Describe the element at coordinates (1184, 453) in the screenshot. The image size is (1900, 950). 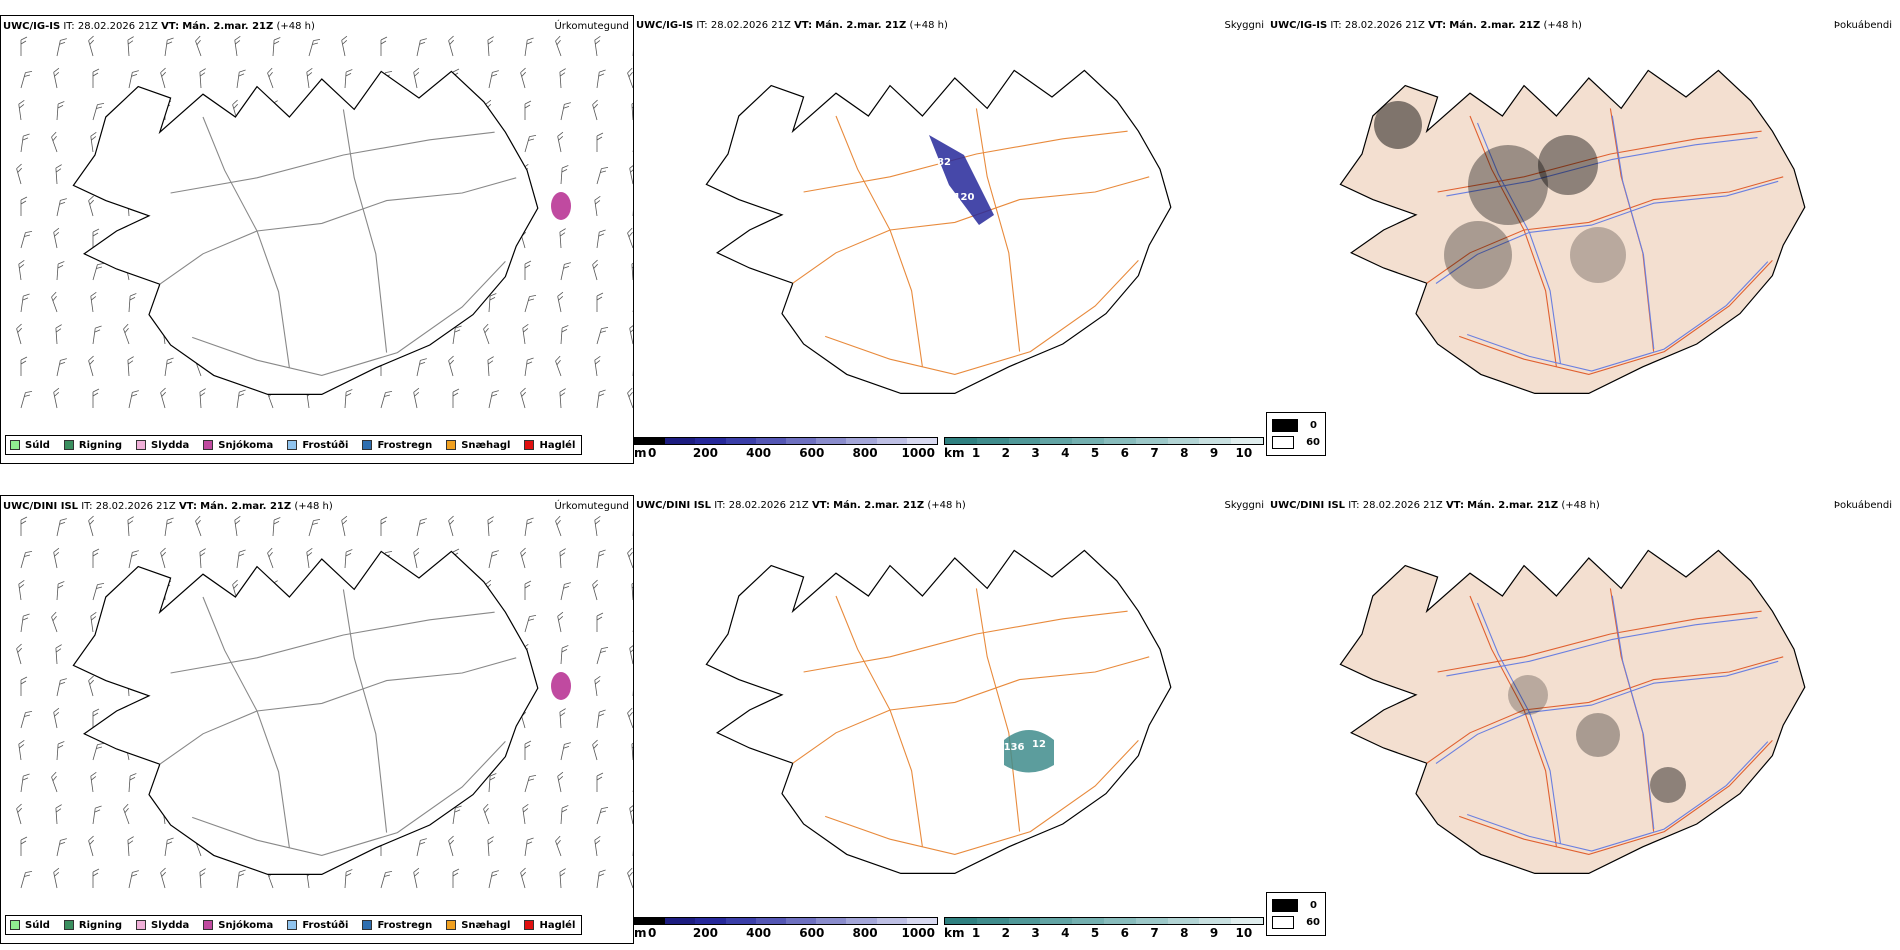
I see `colorbar-tick-label: 8` at that location.